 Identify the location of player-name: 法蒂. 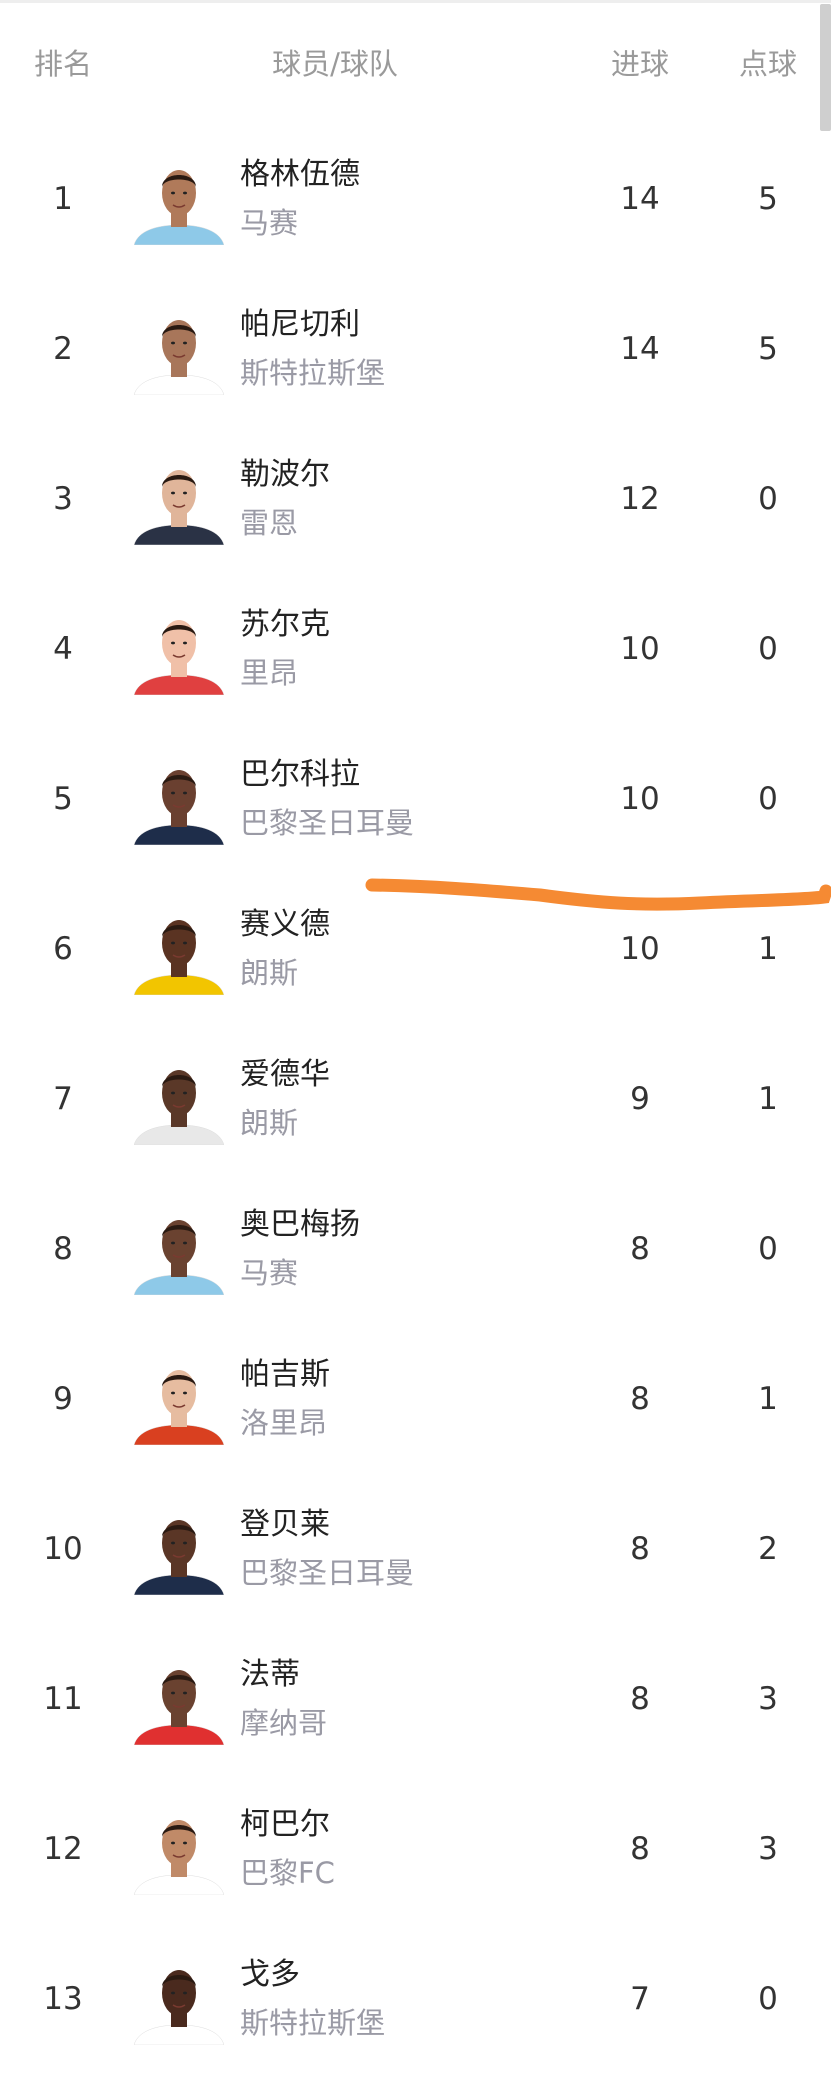
(270, 1674).